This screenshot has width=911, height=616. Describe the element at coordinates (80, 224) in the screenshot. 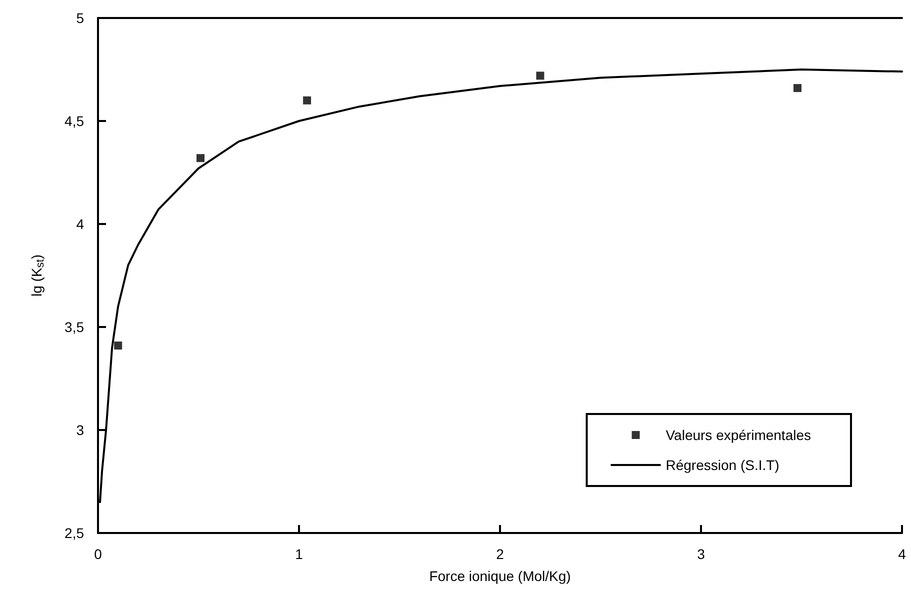

I see `y-tick-label: 4` at that location.